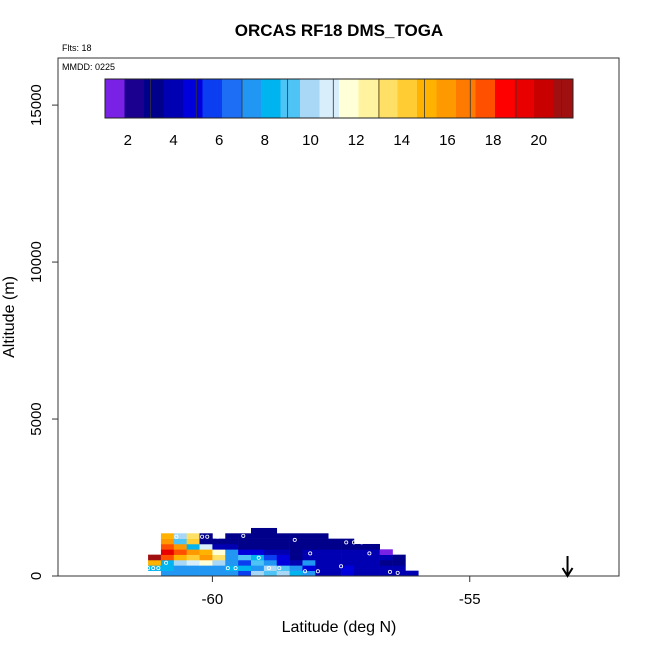 The height and width of the screenshot is (650, 650). I want to click on colorbar-tick-label: 10, so click(310, 140).